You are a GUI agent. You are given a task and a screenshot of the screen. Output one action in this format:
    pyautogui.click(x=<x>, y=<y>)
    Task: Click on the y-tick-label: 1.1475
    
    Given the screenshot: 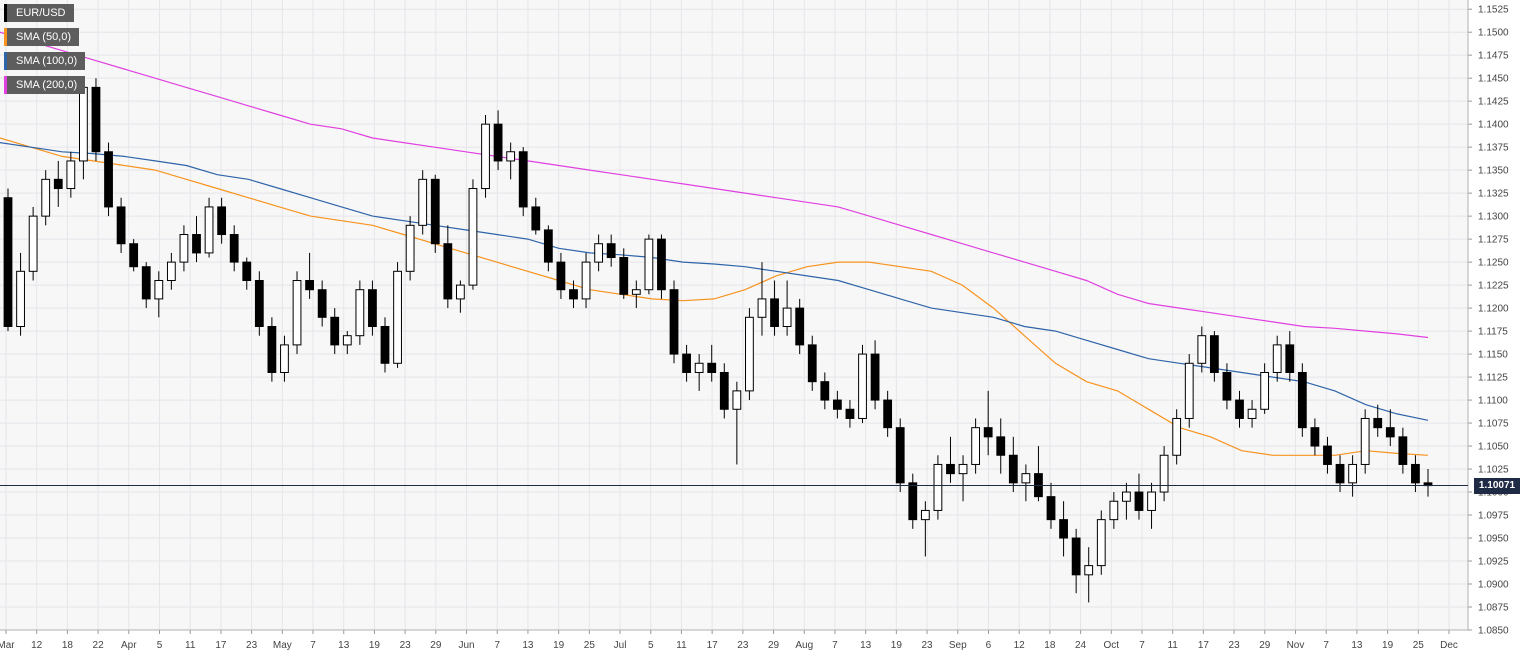 What is the action you would take?
    pyautogui.click(x=1493, y=56)
    